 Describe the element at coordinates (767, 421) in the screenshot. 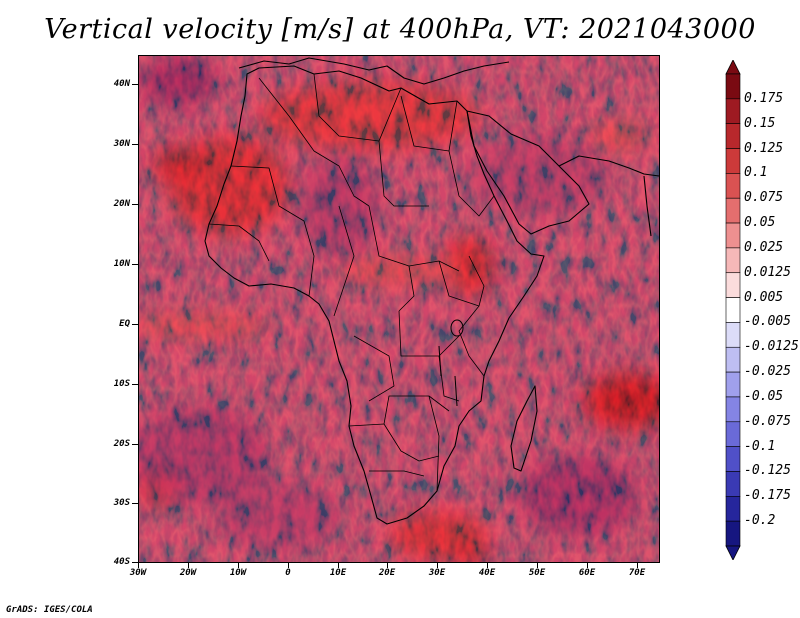

I see `colorbar-label: -0.075` at that location.